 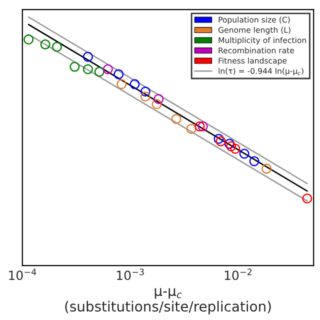 What do you see at coordinates (168, 301) in the screenshot?
I see `x-axis-title: μ-μ$_{c}$ (substitutions/site/replication)` at bounding box center [168, 301].